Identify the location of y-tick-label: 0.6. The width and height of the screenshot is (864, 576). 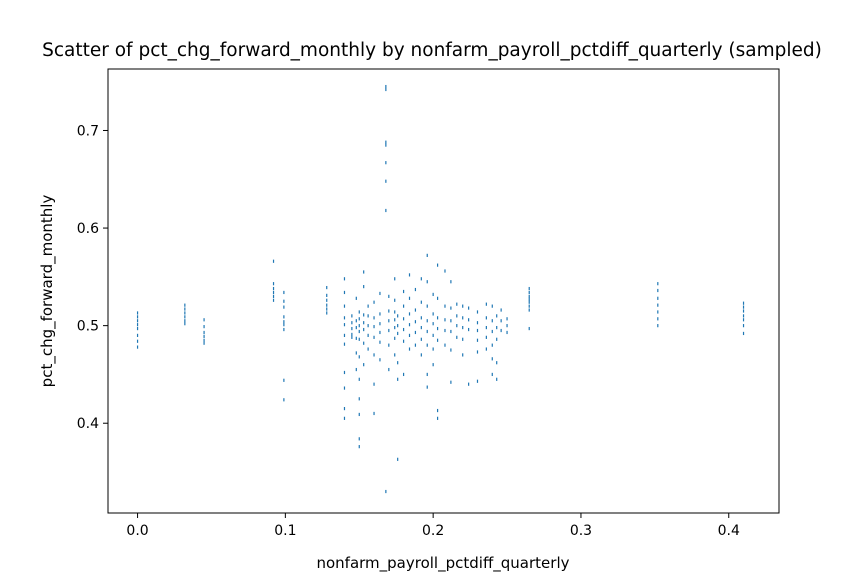
(88, 229).